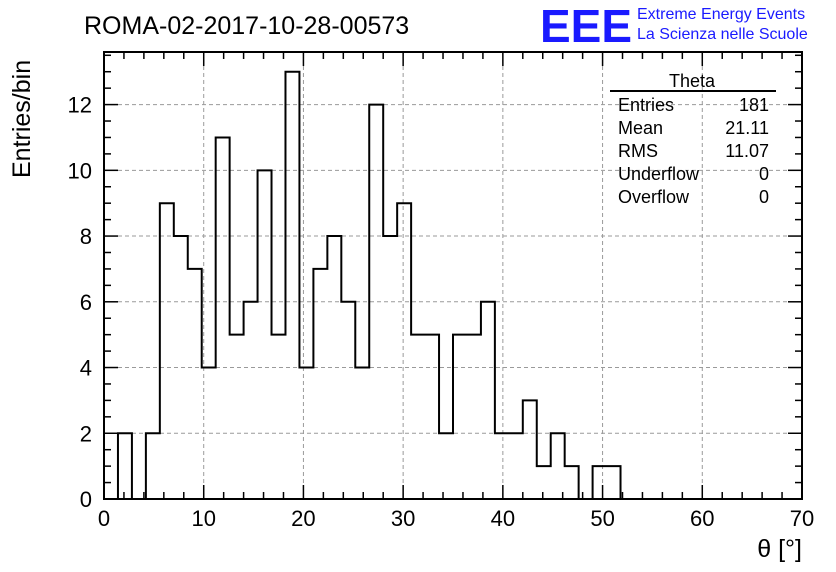  I want to click on stats-value: 11.07, so click(747, 151).